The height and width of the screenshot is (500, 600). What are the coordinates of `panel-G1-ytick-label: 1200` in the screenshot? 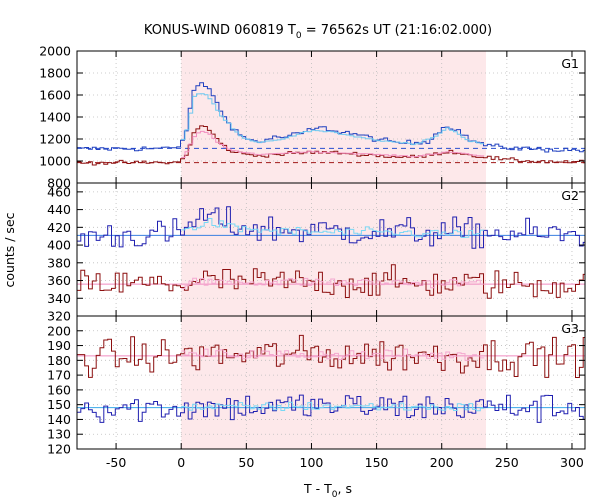 It's located at (55, 139).